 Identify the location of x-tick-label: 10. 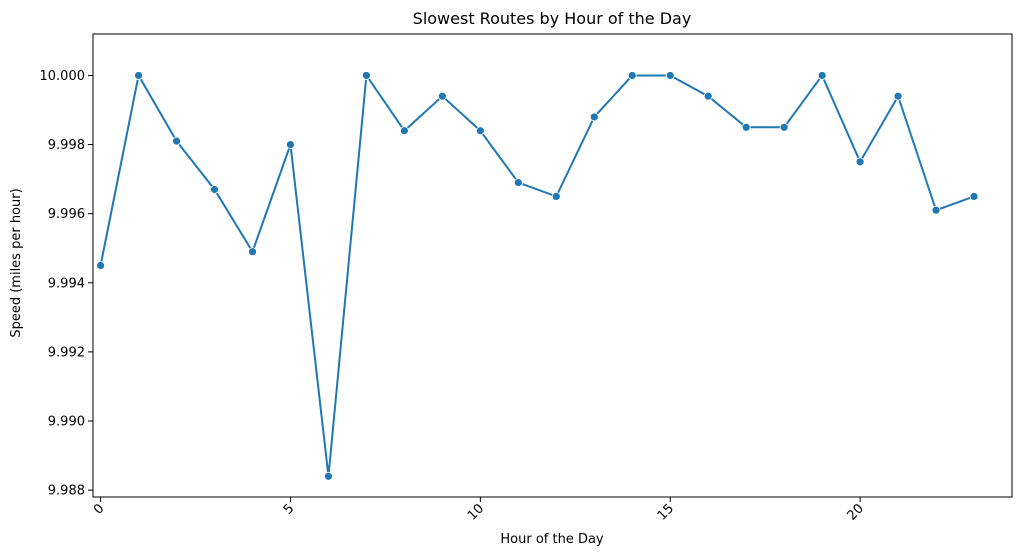
(476, 512).